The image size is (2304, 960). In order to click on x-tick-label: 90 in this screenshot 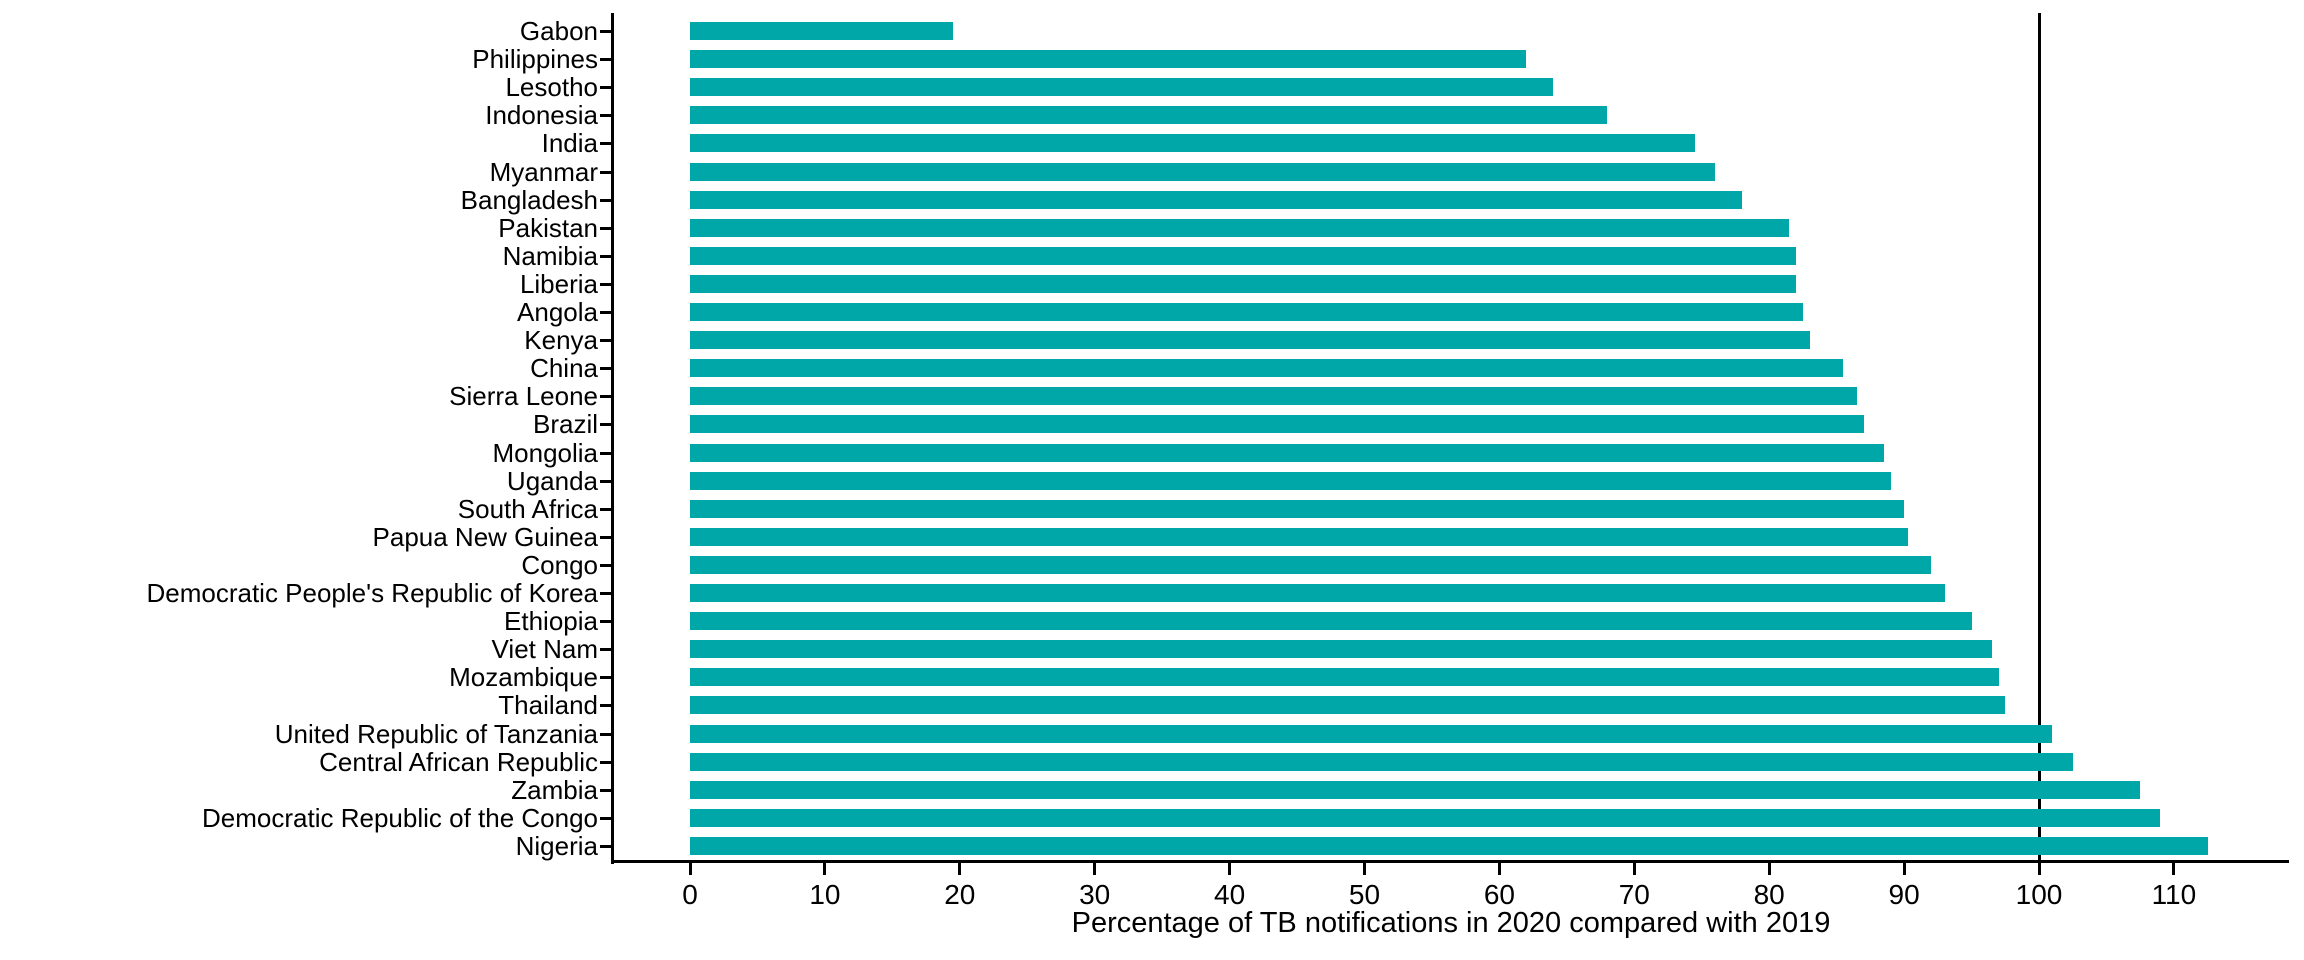, I will do `click(1904, 894)`.